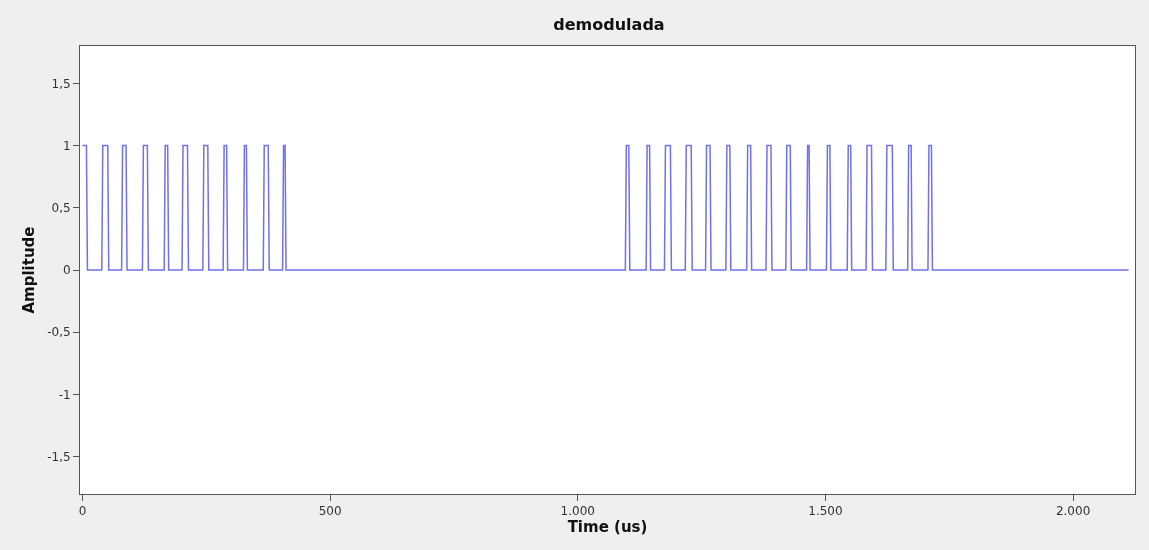 This screenshot has height=550, width=1149. Describe the element at coordinates (59, 332) in the screenshot. I see `y-tick-label: -0,5` at that location.